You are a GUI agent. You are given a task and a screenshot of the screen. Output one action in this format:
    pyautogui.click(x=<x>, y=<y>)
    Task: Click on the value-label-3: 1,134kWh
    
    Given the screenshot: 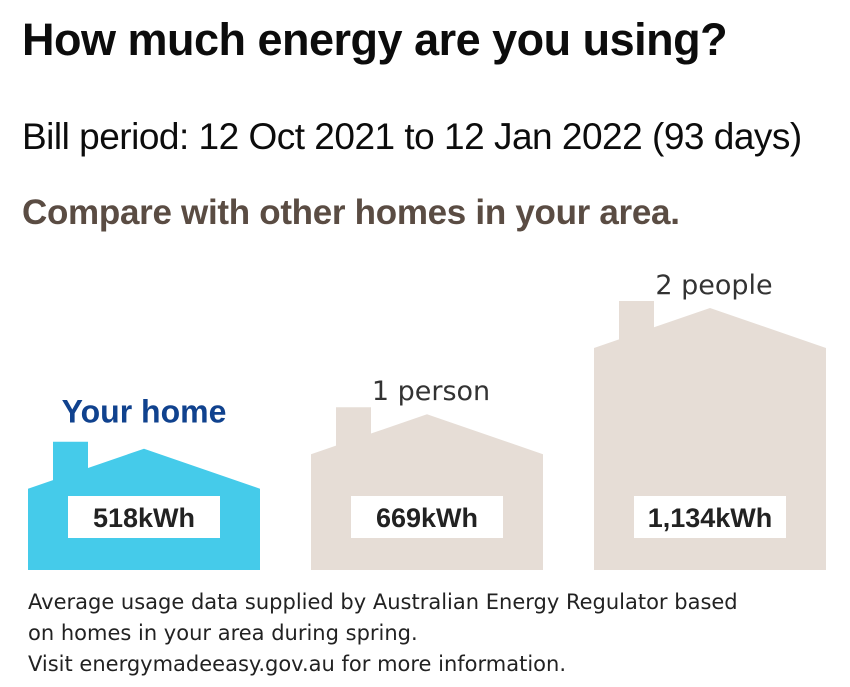 What is the action you would take?
    pyautogui.click(x=710, y=518)
    